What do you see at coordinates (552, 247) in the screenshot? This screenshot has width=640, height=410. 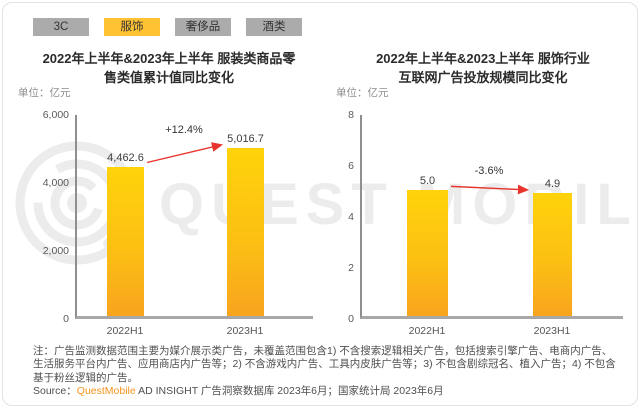 I see `bar-2023h1: 4.9` at bounding box center [552, 247].